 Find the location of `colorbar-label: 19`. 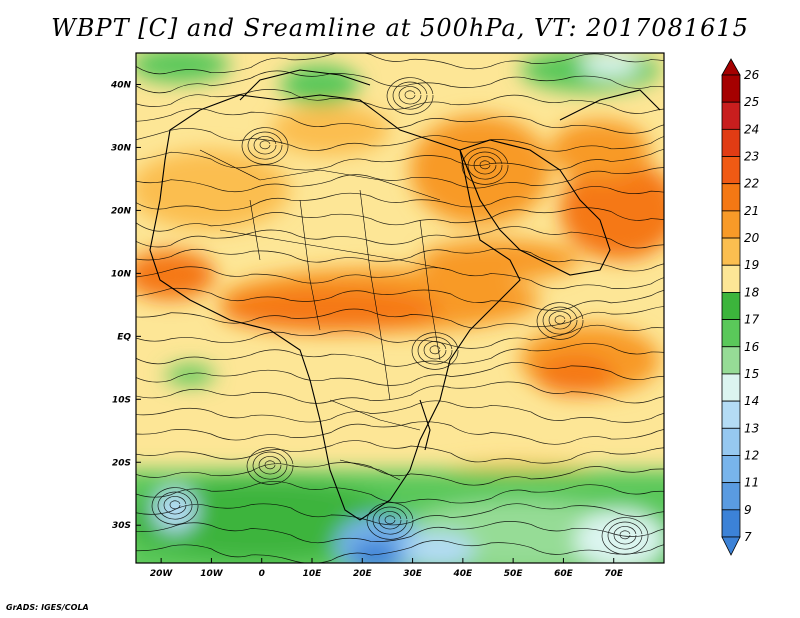

colorbar-label: 19 is located at coordinates (751, 265).